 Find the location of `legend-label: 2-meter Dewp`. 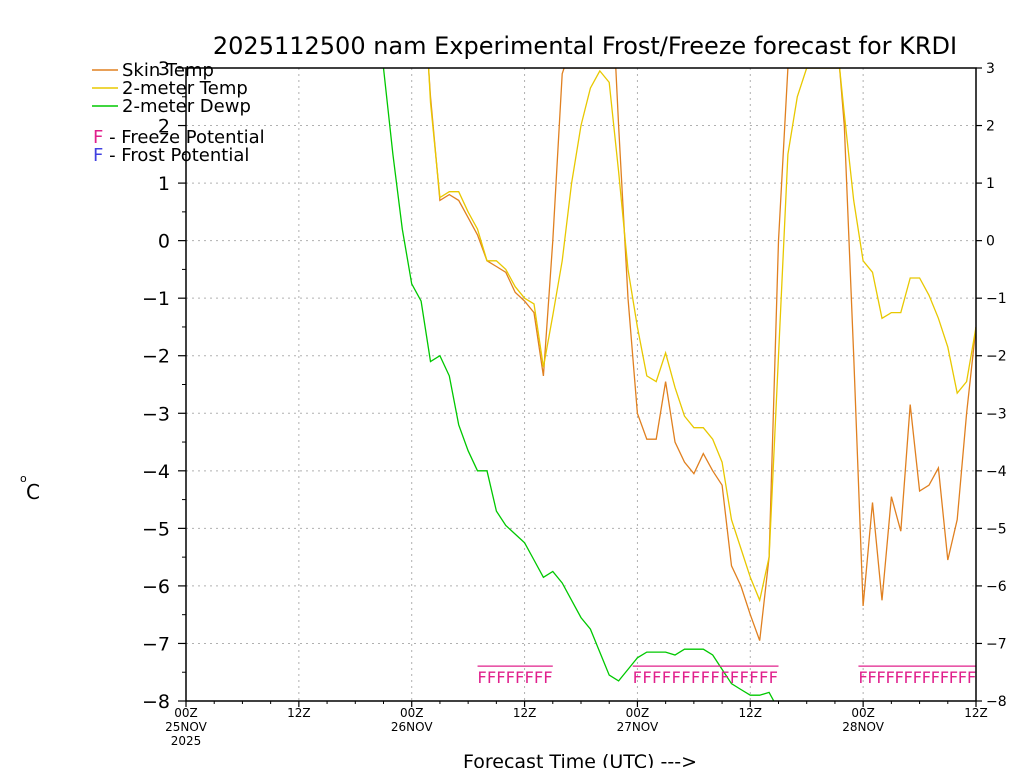

legend-label: 2-meter Dewp is located at coordinates (186, 106).